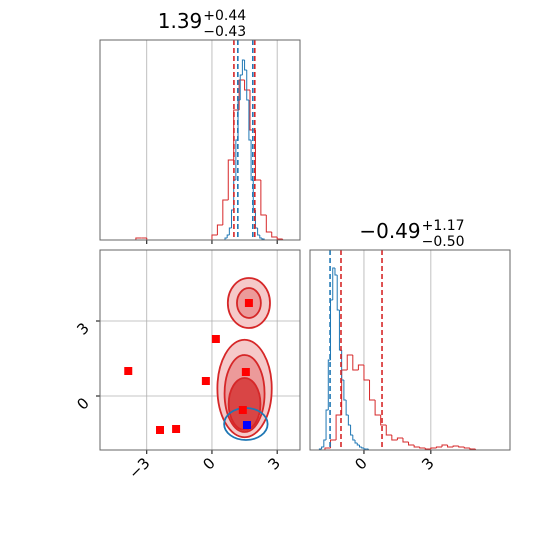  I want to click on title-value: 1.39, so click(180, 21).